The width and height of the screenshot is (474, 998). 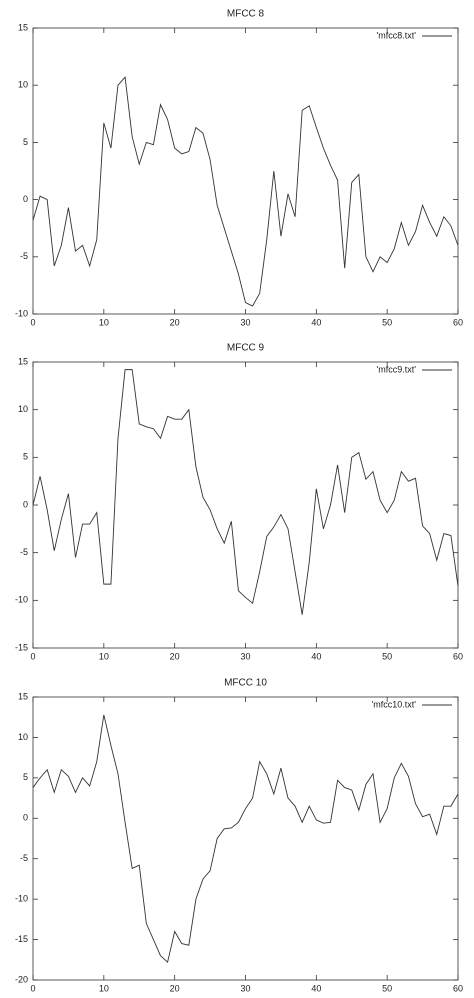 I want to click on y-tick-label: -20, so click(x=21, y=979).